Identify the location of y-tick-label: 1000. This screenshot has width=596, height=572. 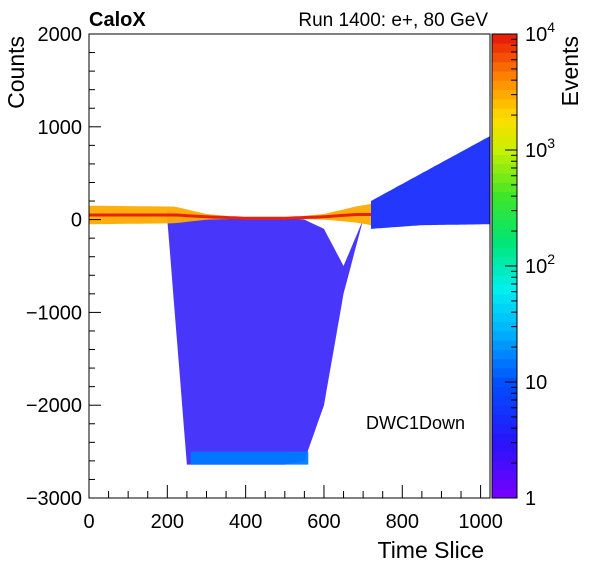
(60, 128).